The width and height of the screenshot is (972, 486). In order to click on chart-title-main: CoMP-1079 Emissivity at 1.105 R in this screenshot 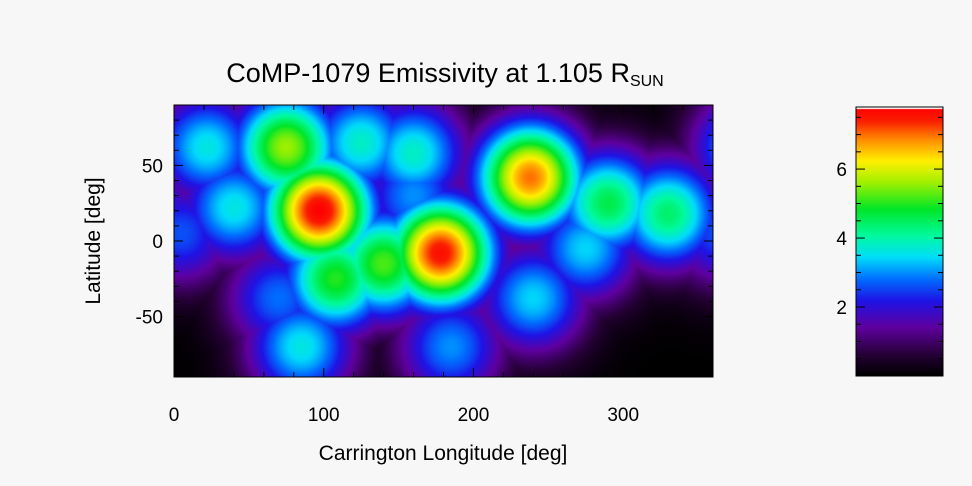, I will do `click(428, 73)`.